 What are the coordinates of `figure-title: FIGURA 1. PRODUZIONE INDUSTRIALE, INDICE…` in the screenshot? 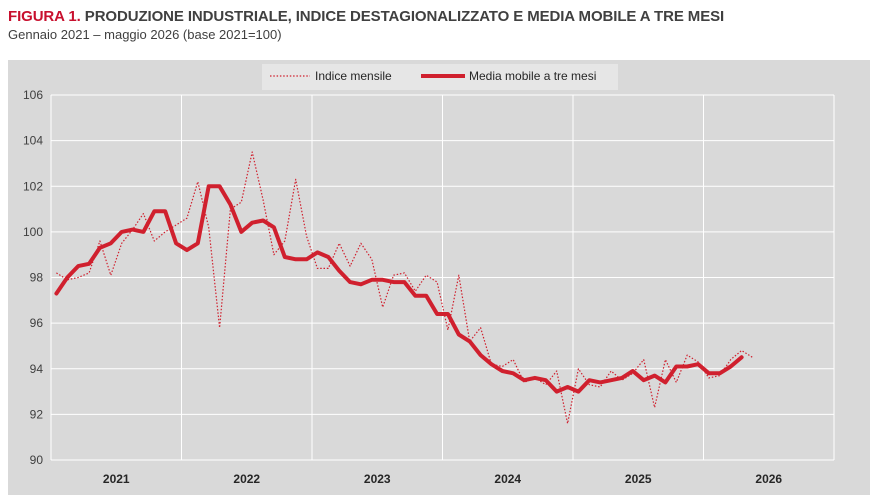 It's located at (366, 16).